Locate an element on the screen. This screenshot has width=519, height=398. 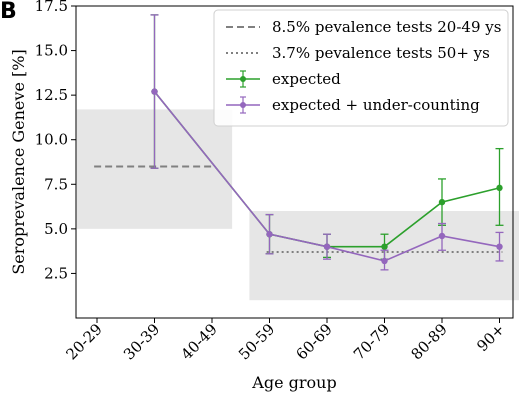
x-axis-ticks: 20-29 30-39 40-49 50-59 60-69 70-79 80-89 90+ is located at coordinates (285, 340).